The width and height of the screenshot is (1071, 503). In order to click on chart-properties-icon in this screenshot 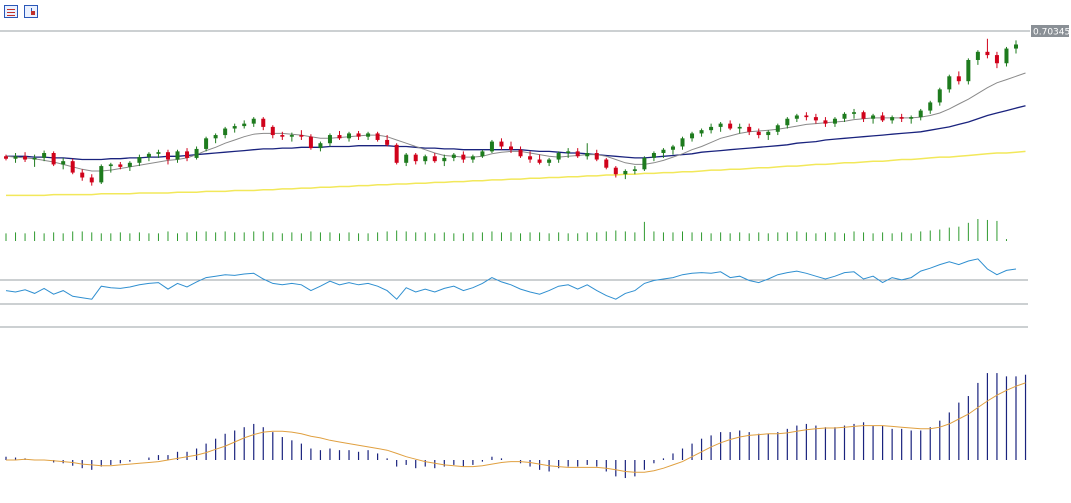, I will do `click(31, 11)`.